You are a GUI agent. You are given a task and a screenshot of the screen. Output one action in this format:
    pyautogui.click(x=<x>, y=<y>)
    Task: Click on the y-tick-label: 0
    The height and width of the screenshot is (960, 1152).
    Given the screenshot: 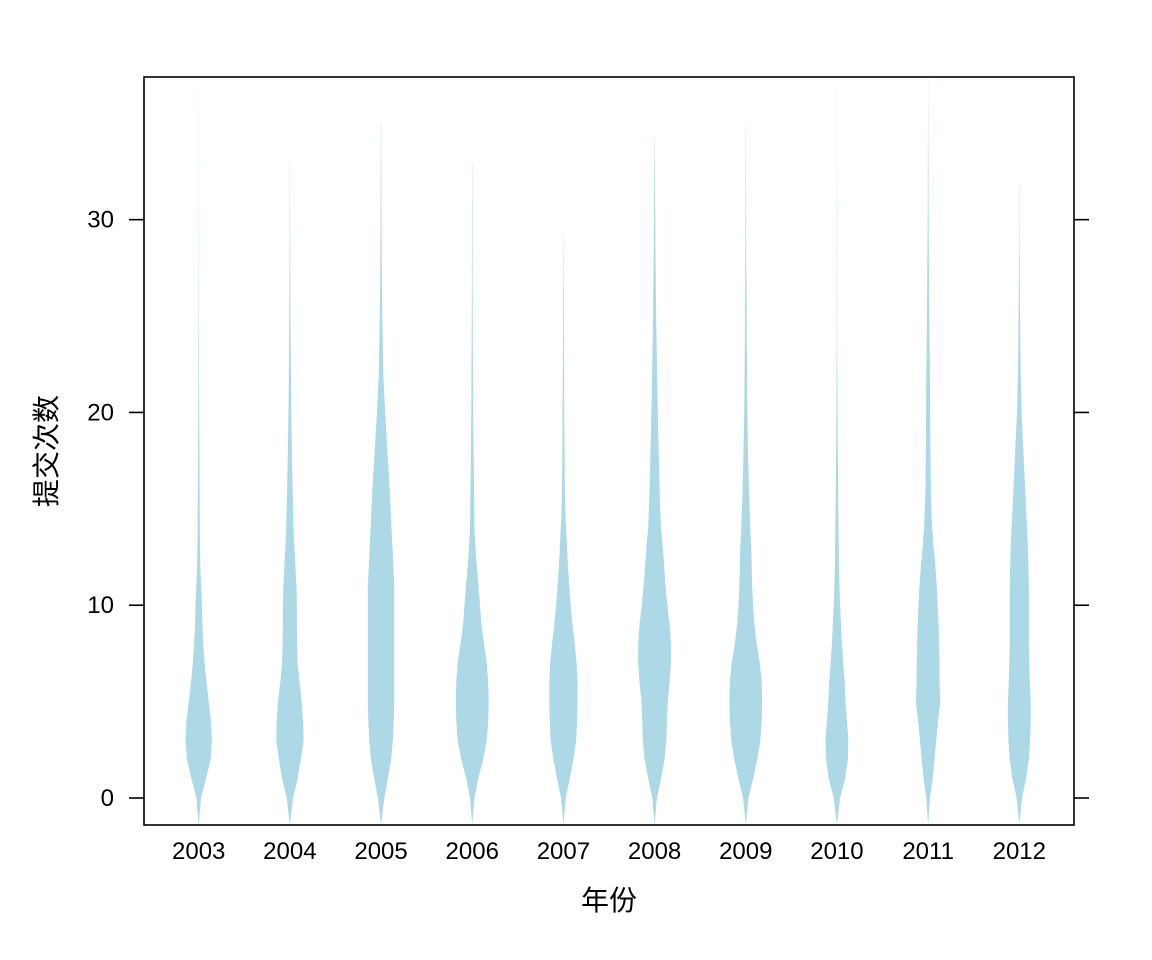 What is the action you would take?
    pyautogui.click(x=107, y=798)
    